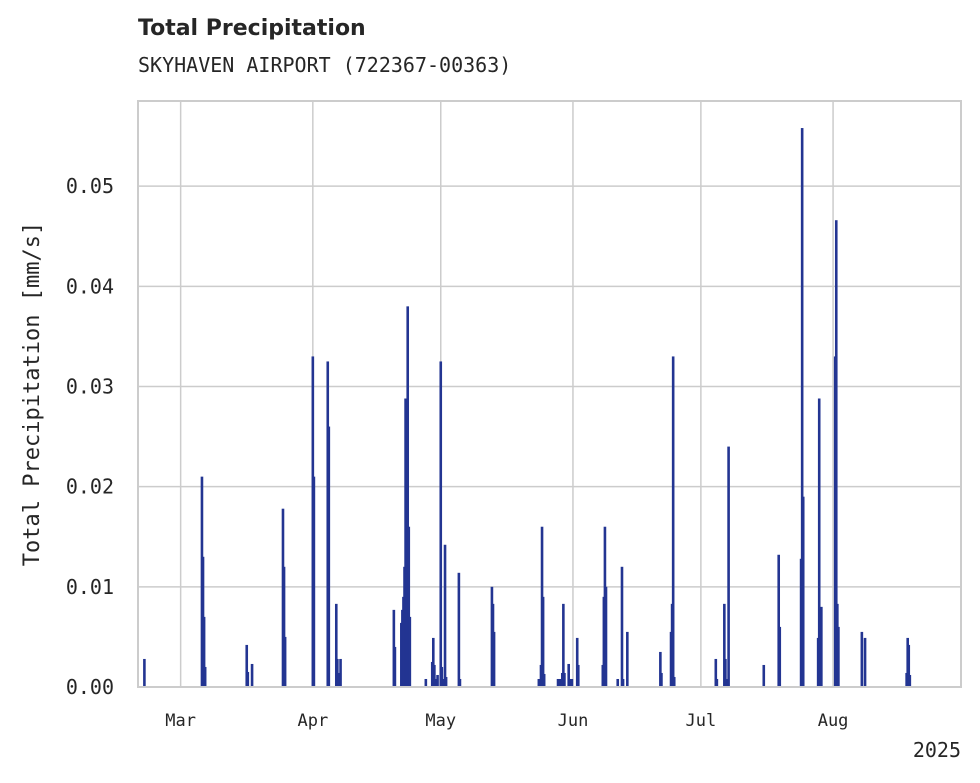  I want to click on y-tick-label: 0.03, so click(90, 386).